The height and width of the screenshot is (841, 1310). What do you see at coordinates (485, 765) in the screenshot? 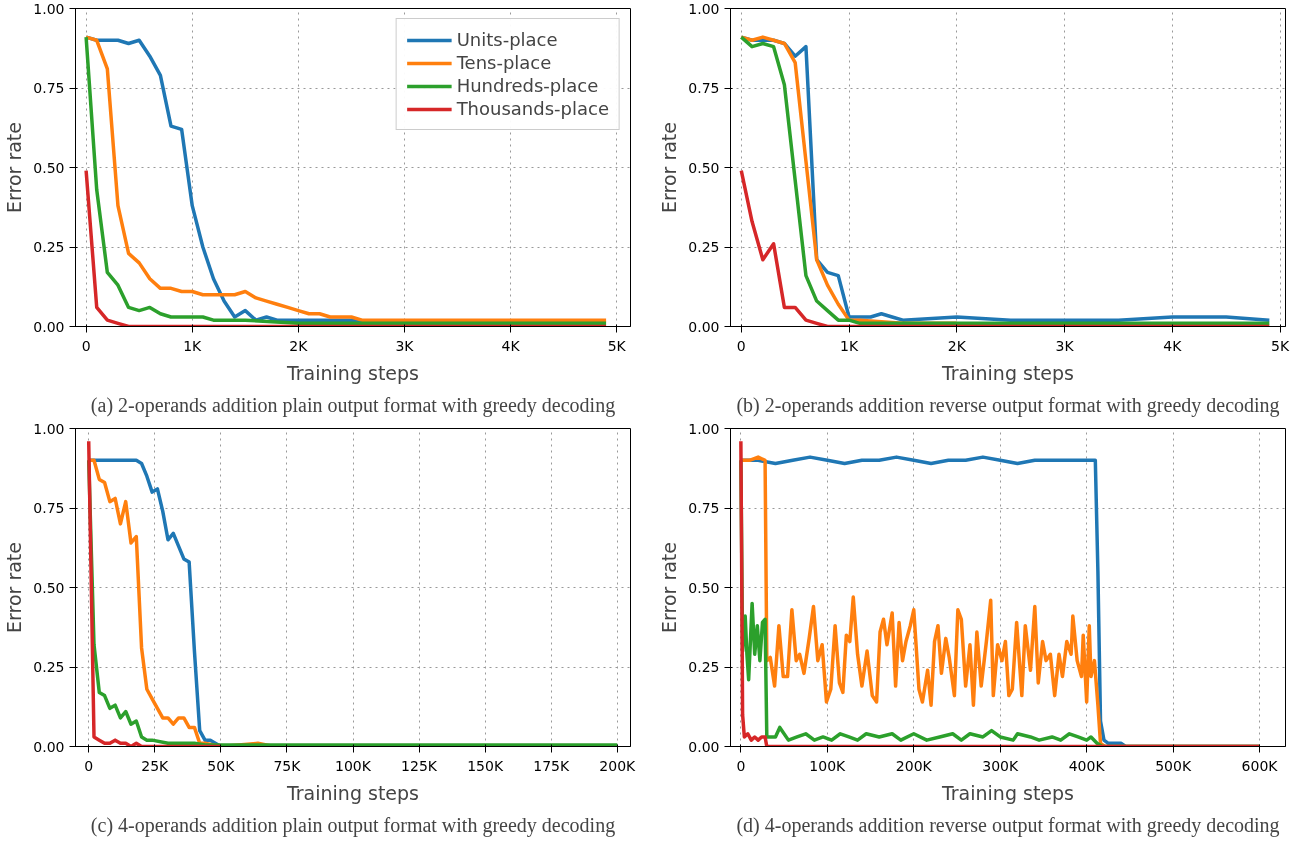
I see `x-tick-label: 150K` at bounding box center [485, 765].